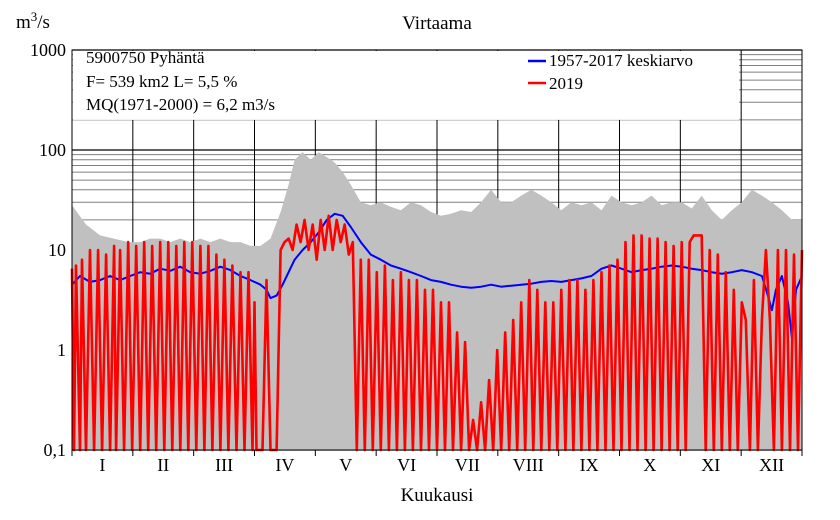 This screenshot has width=840, height=520. Describe the element at coordinates (57, 250) in the screenshot. I see `y-tick-label: 10` at that location.